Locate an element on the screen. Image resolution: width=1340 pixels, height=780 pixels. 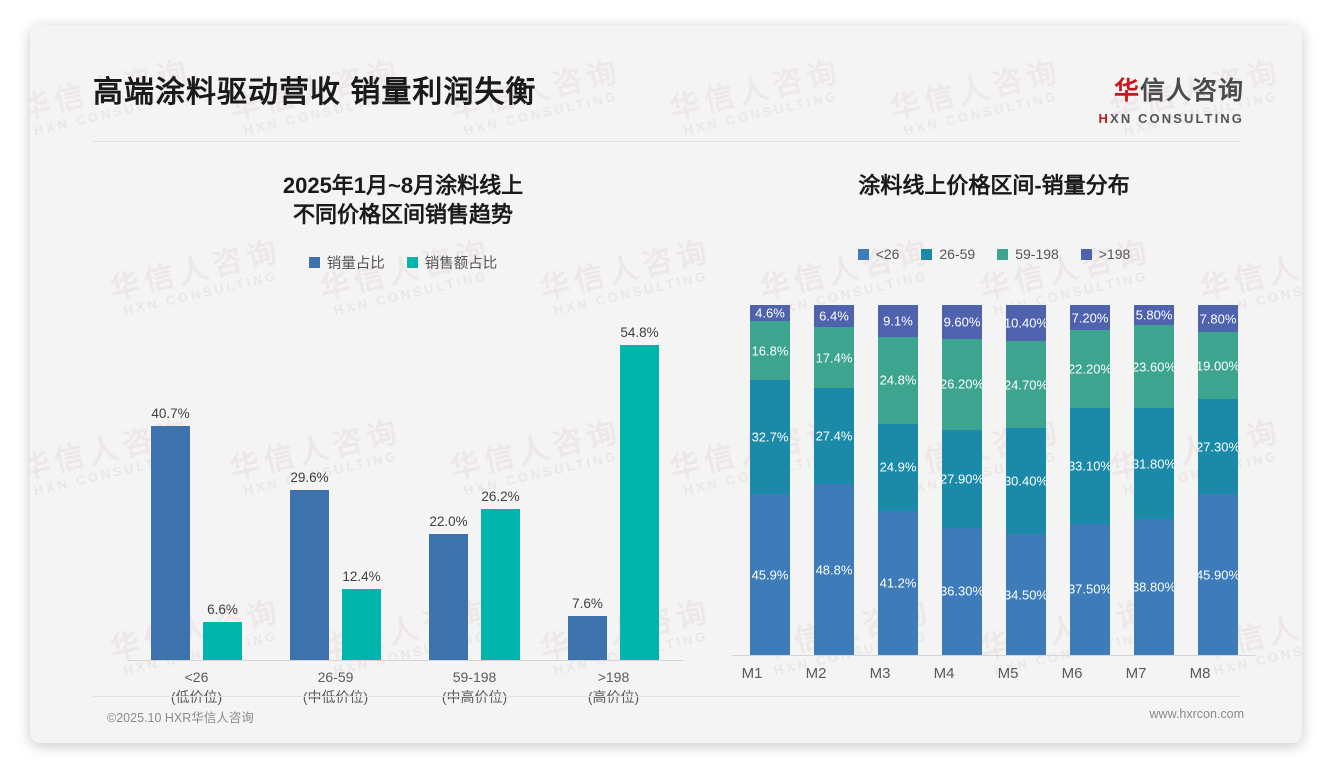
segment-value-label: 36.30% is located at coordinates (962, 591).